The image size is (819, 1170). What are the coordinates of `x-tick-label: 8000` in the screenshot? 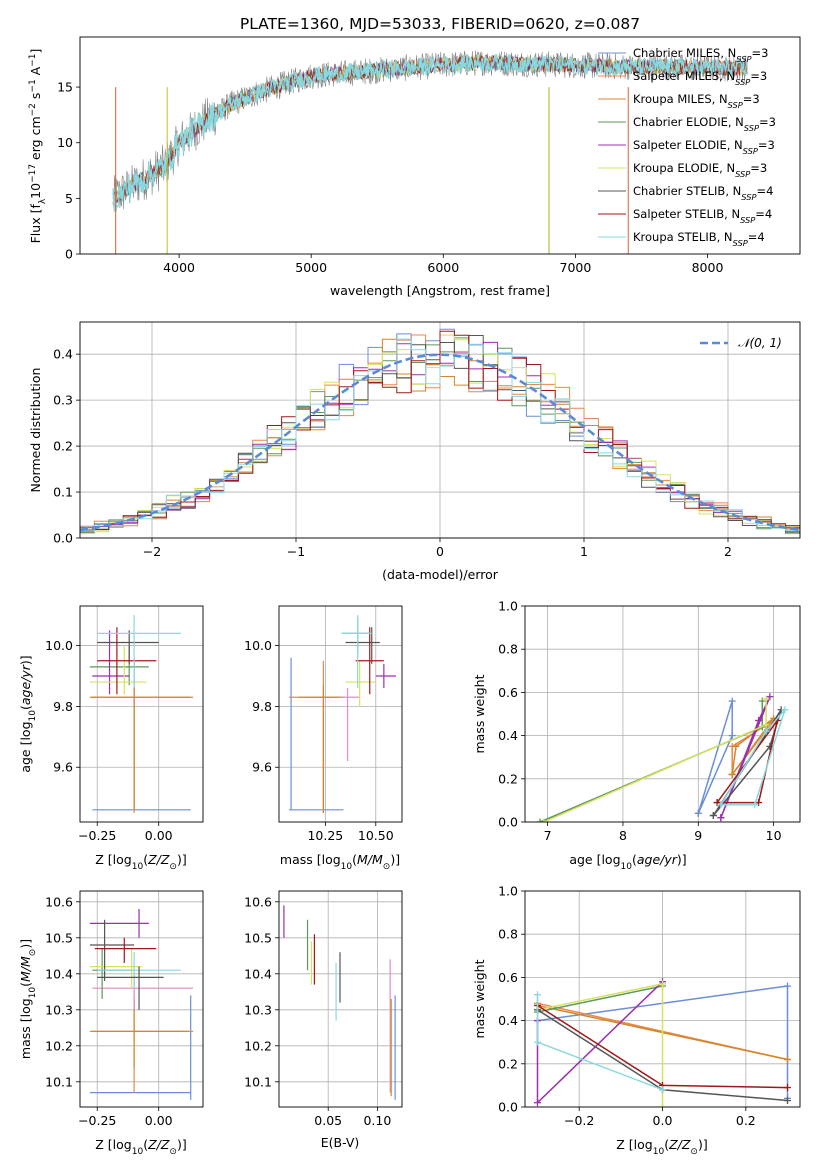 It's located at (708, 267).